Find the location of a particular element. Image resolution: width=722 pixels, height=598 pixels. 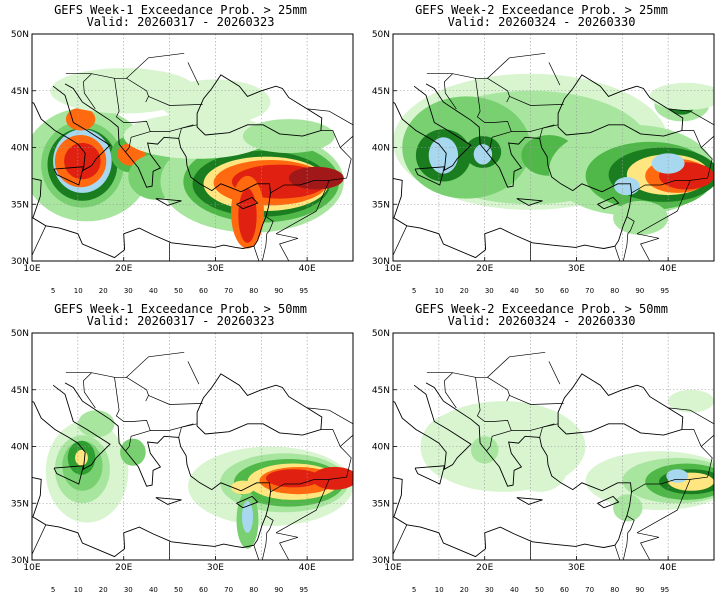

lat-label: 40N is located at coordinates (381, 149).